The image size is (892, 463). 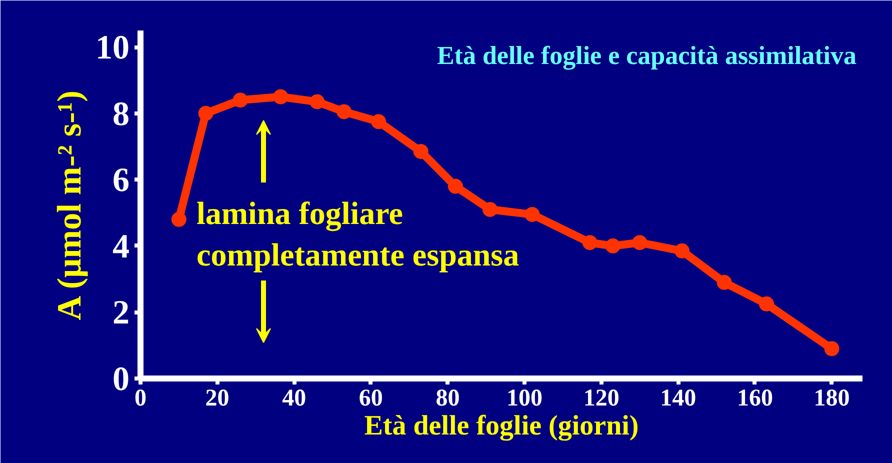 I want to click on y-tick-label: 10, so click(x=113, y=48).